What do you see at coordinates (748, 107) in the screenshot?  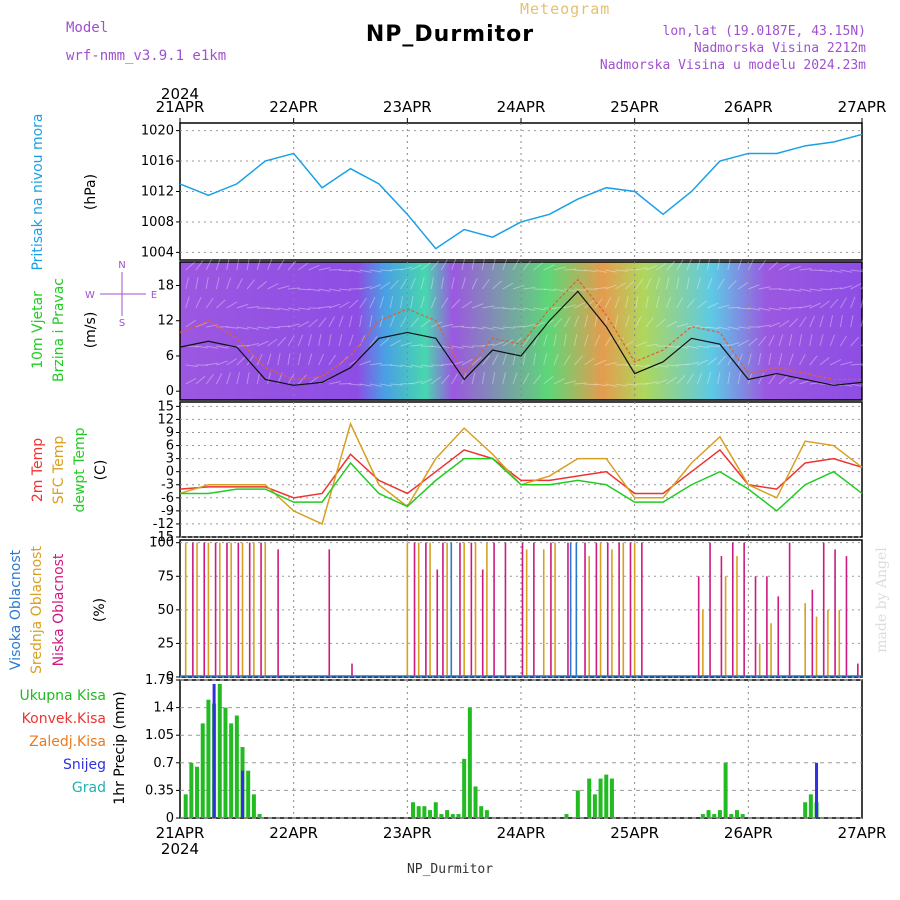 I see `top-date-5: 26APR` at bounding box center [748, 107].